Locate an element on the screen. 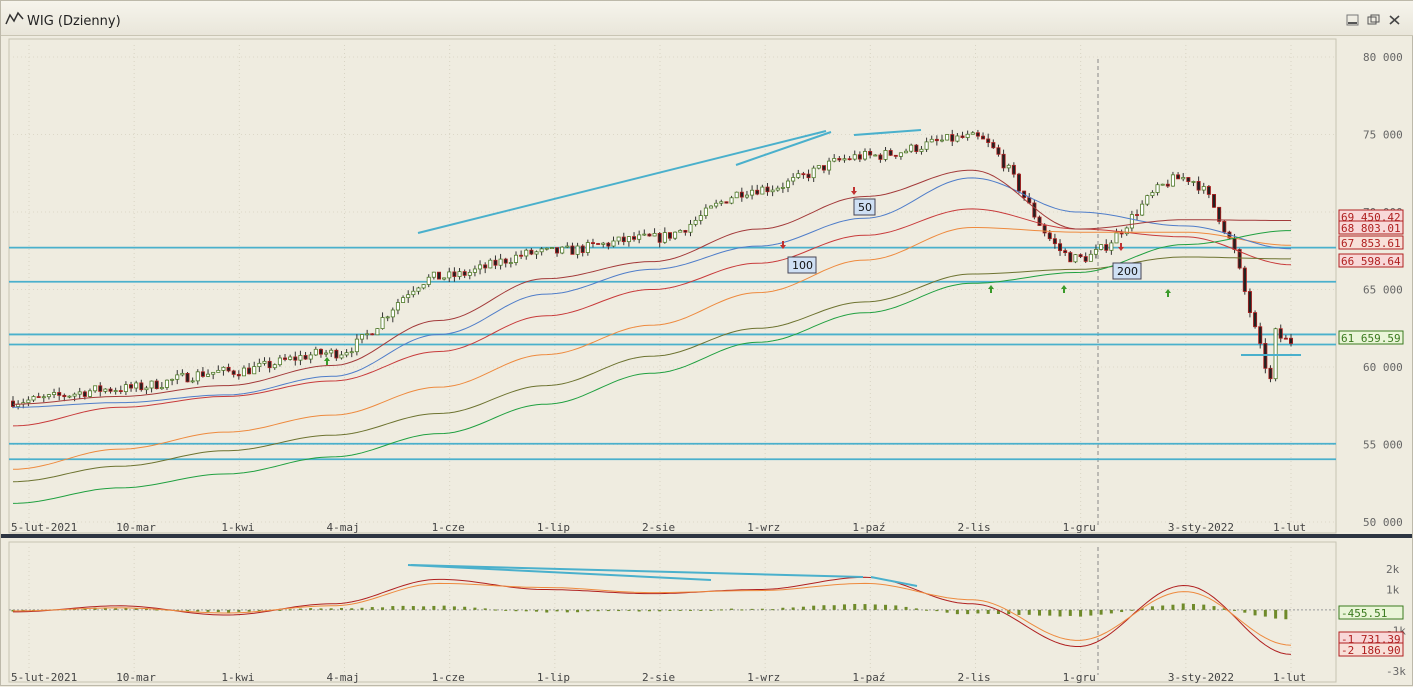 This screenshot has width=1413, height=687. x-tick-label: 4-maj is located at coordinates (343, 677).